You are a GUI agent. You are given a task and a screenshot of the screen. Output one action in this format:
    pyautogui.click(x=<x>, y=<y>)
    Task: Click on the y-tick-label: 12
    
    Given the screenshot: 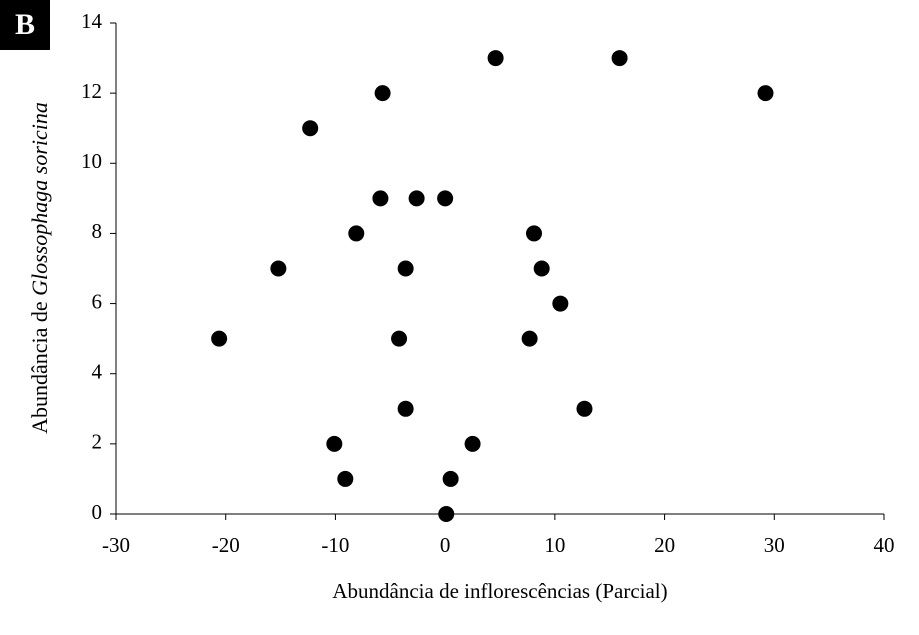 What is the action you would take?
    pyautogui.click(x=91, y=91)
    